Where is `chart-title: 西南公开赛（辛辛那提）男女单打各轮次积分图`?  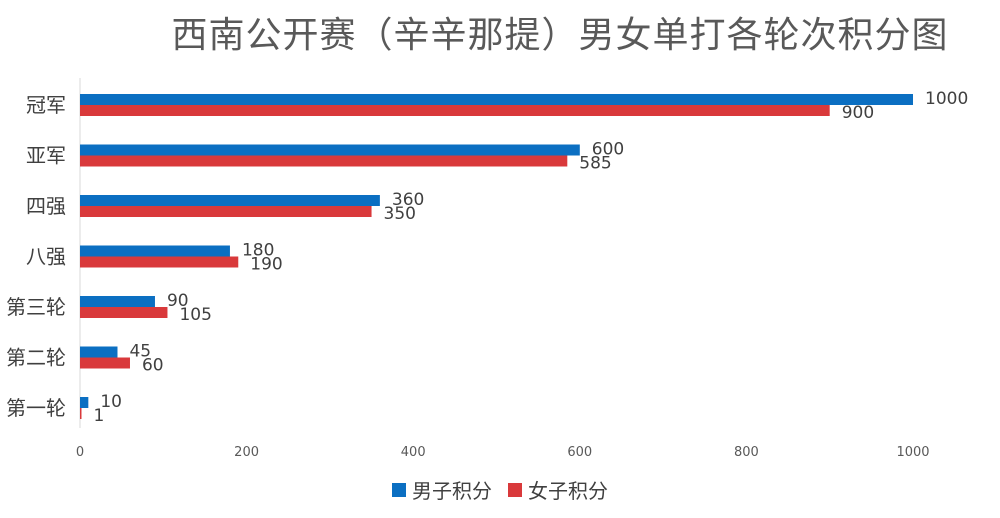 chart-title: 西南公开赛（辛辛那提）男女单打各轮次积分图 is located at coordinates (560, 35).